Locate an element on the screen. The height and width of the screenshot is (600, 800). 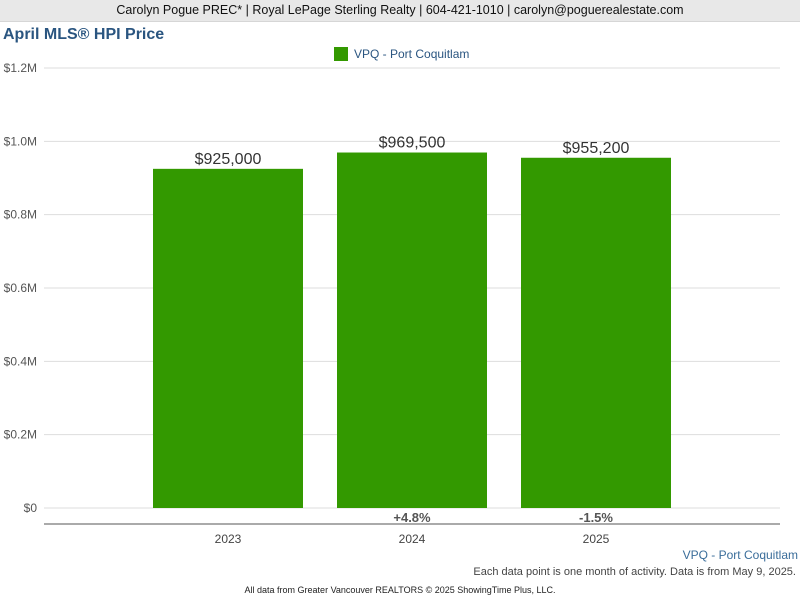
y-tick-label: $0.4M is located at coordinates (20, 361).